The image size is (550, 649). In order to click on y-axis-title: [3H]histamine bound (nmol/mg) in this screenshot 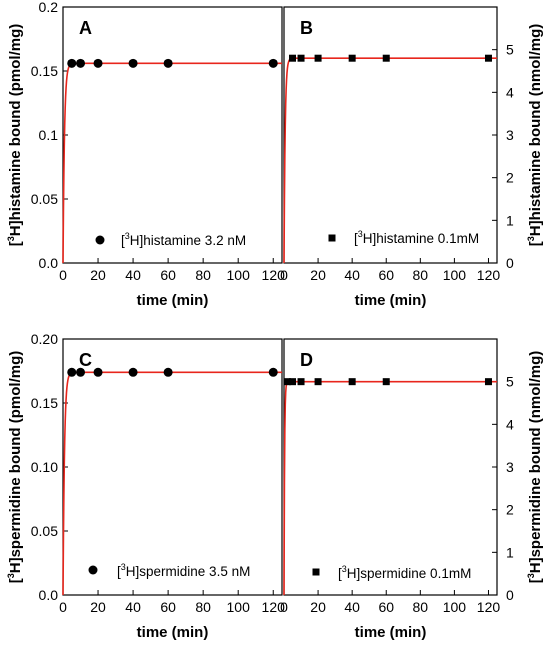, I will do `click(535, 135)`.